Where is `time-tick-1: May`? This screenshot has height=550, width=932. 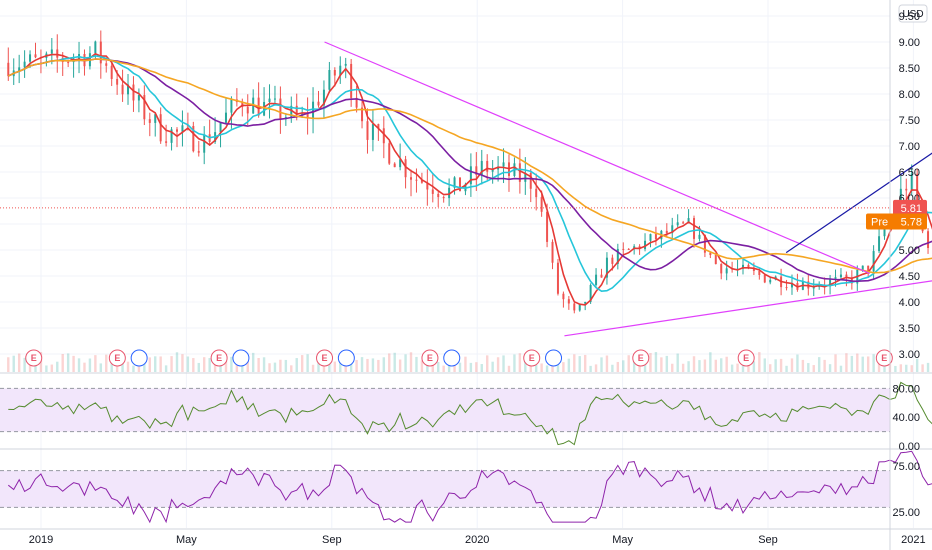
time-tick-1: May is located at coordinates (186, 540).